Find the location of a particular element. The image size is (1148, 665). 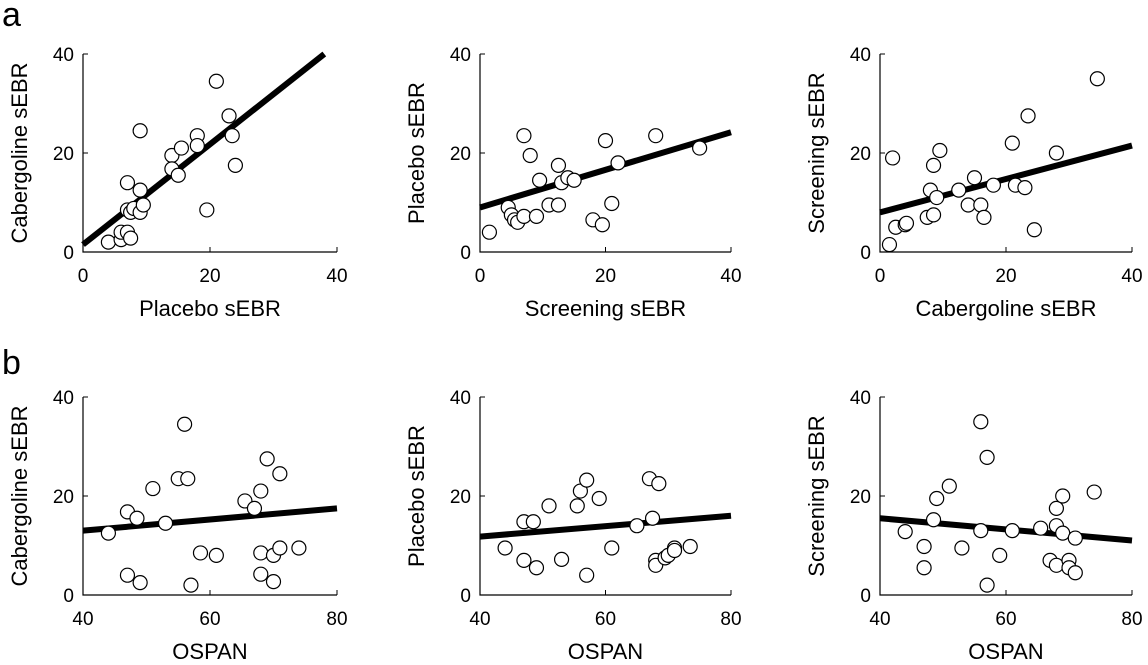

x-axis-label: Cabergoline sEBR is located at coordinates (1006, 308).